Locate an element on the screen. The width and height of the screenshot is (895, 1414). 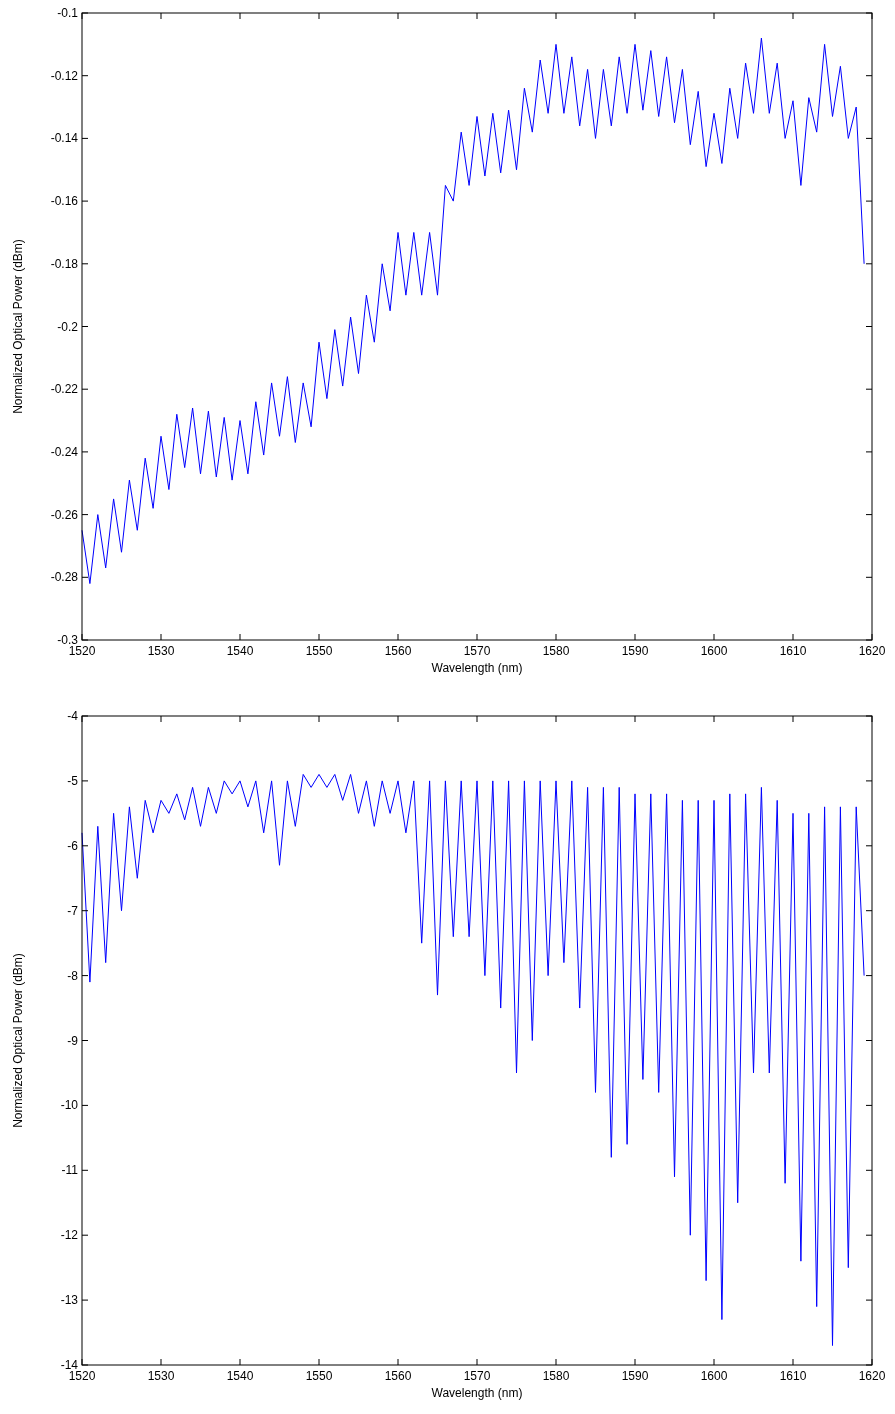
y-tick-label: -0.24 is located at coordinates (64, 451).